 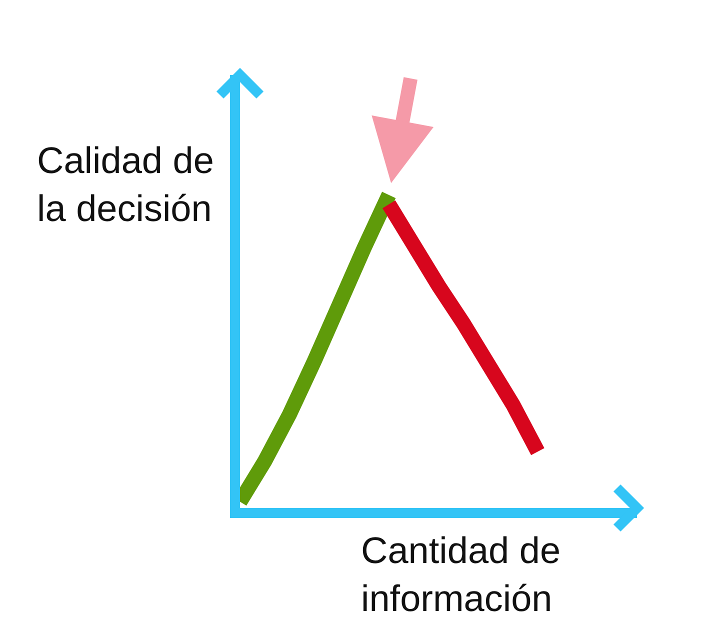 What do you see at coordinates (125, 185) in the screenshot?
I see `y-axis-title: Calidad de la decisión` at bounding box center [125, 185].